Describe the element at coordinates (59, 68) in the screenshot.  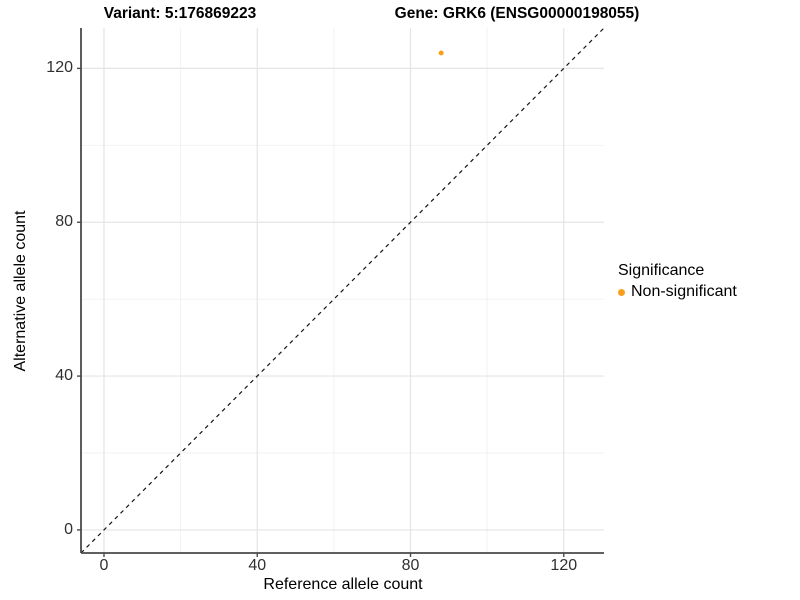
I see `y-tick-label: 120` at that location.